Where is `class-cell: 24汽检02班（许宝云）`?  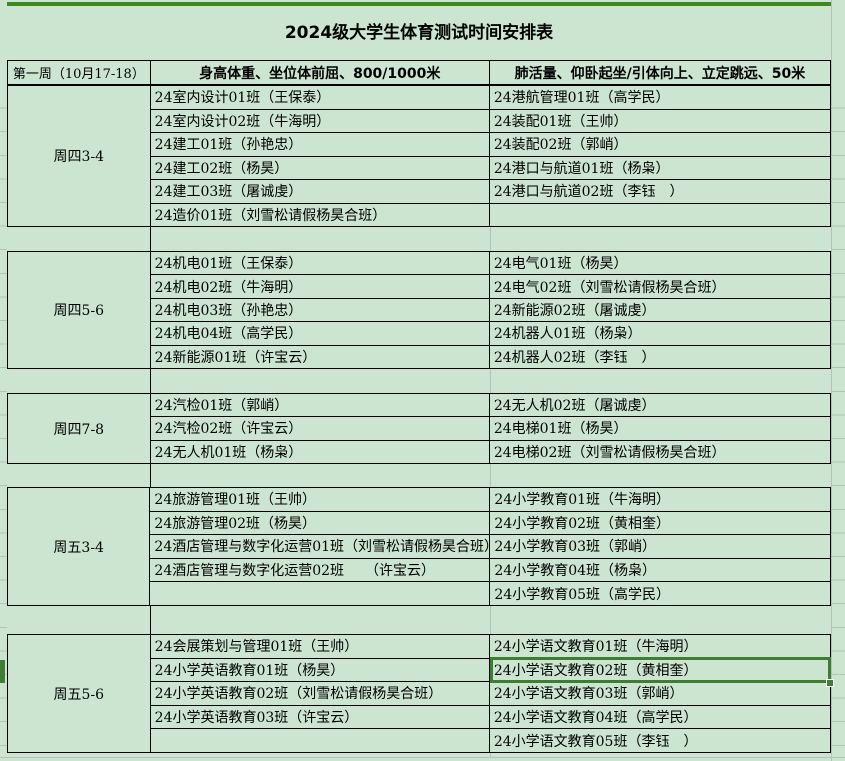 class-cell: 24汽检02班（许宝云） is located at coordinates (319, 429).